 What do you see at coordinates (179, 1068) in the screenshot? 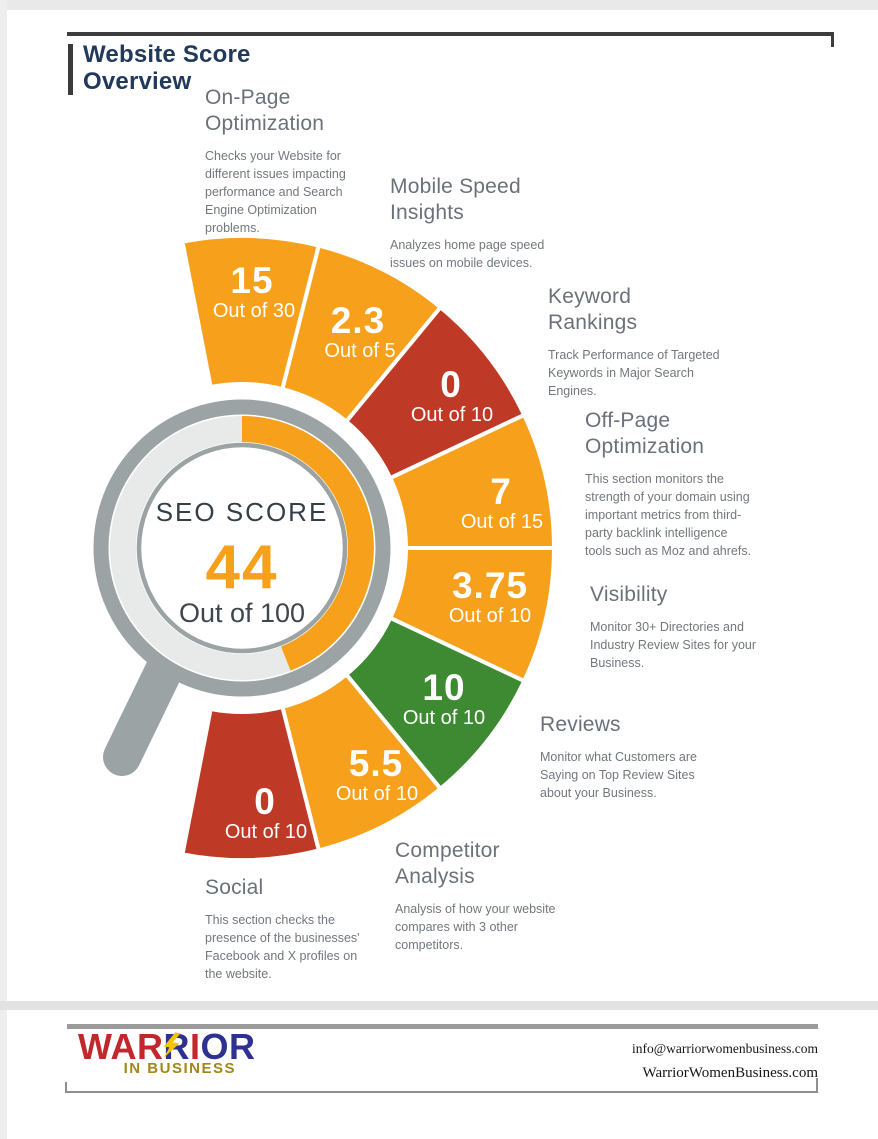
I see `logo-tagline: IN BUSINESS` at bounding box center [179, 1068].